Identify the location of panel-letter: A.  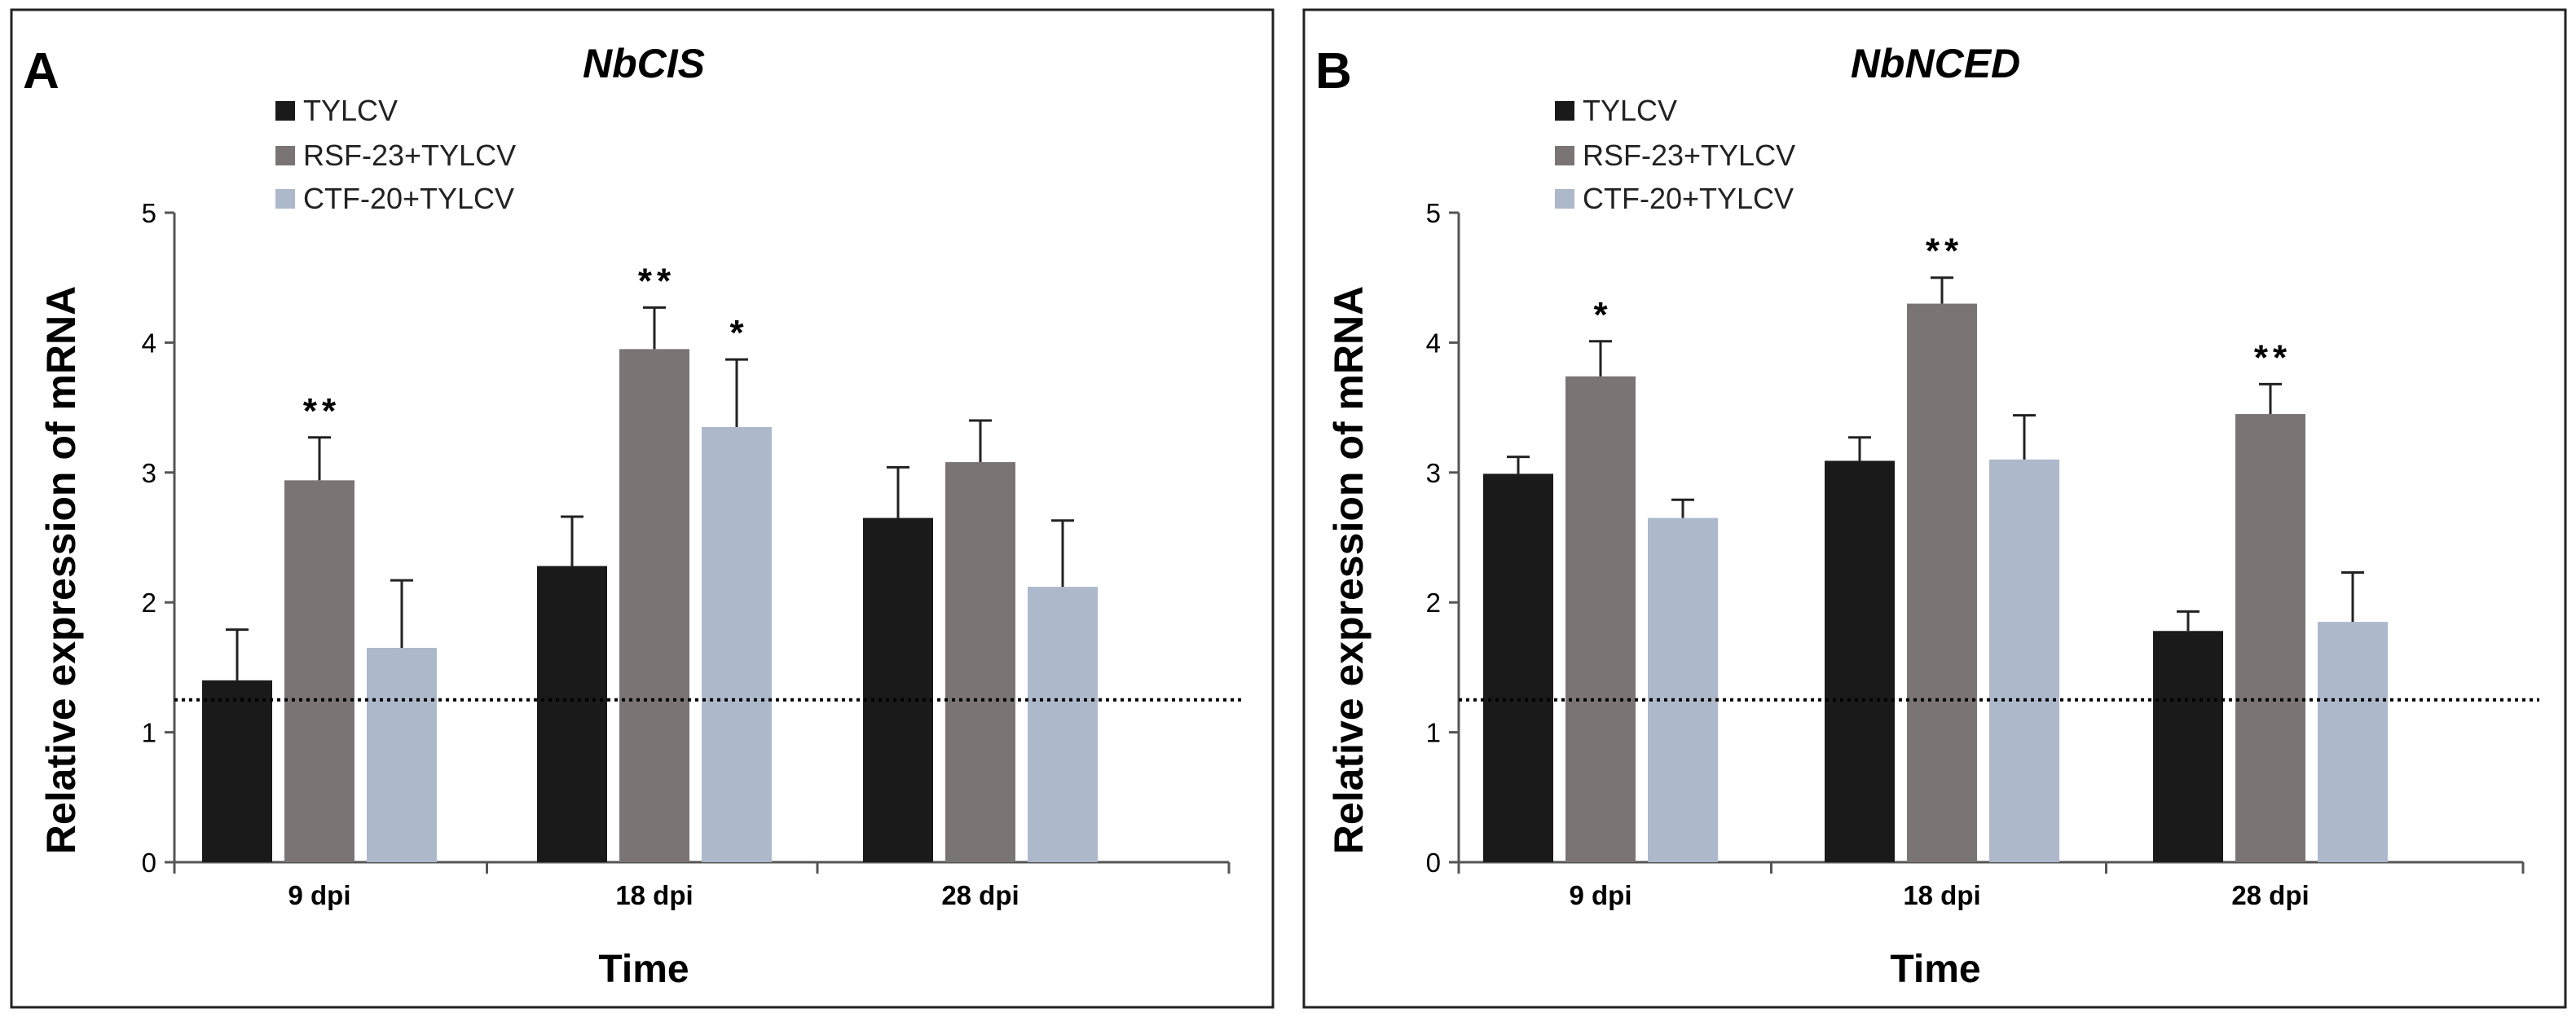
(41, 71).